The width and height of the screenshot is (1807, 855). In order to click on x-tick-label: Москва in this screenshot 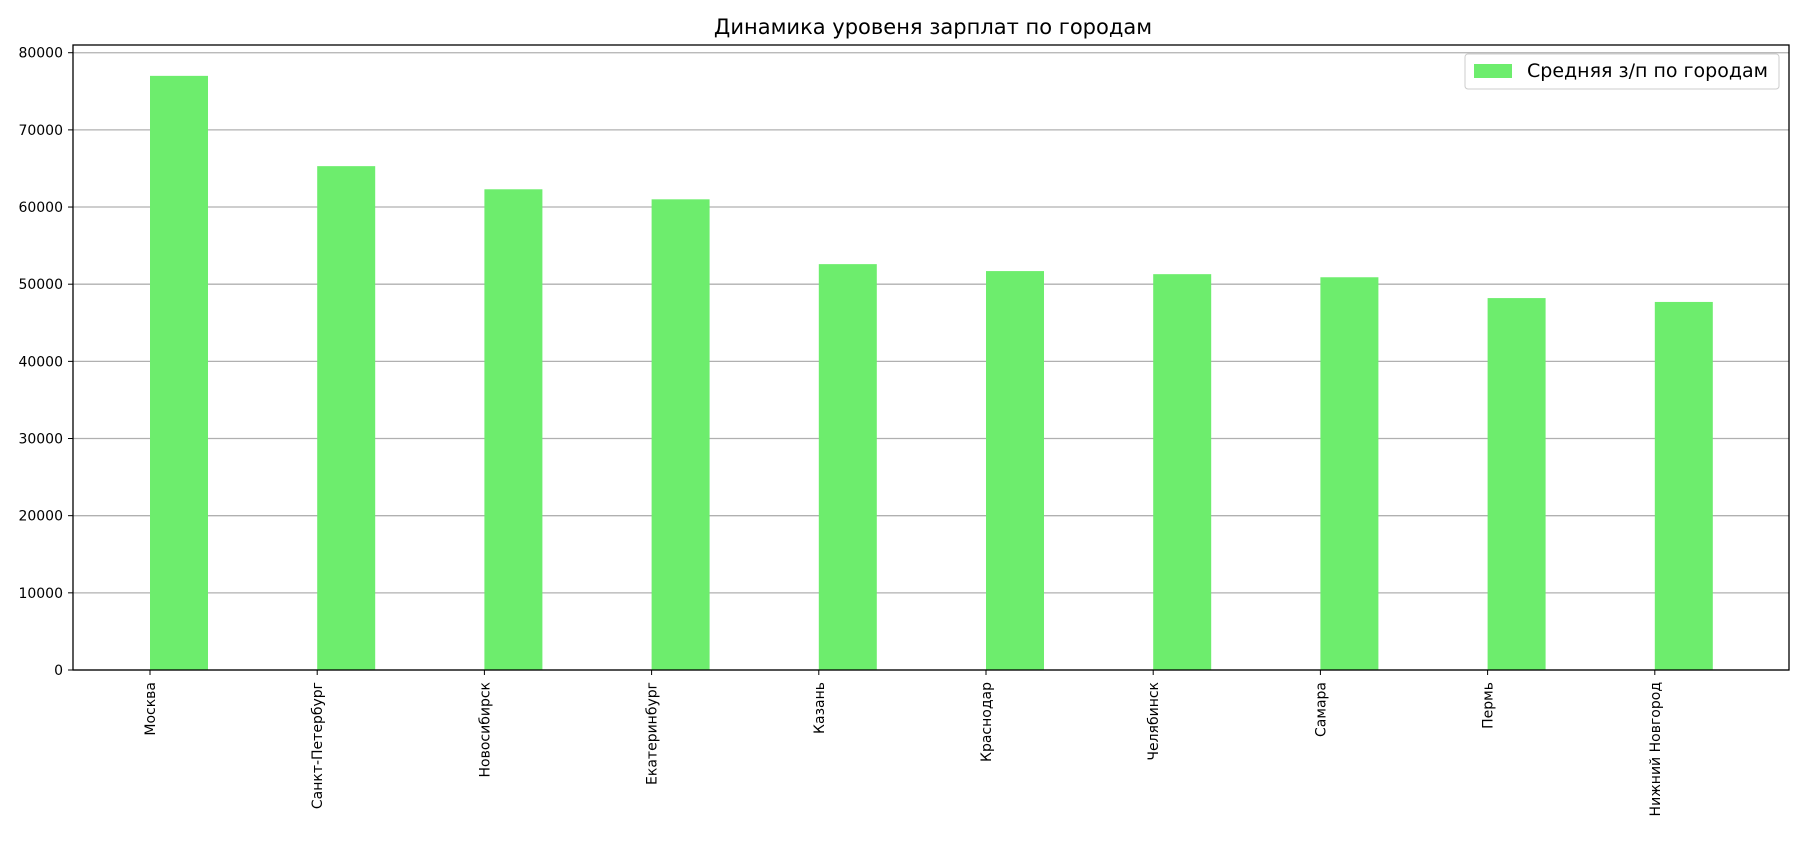, I will do `click(151, 709)`.